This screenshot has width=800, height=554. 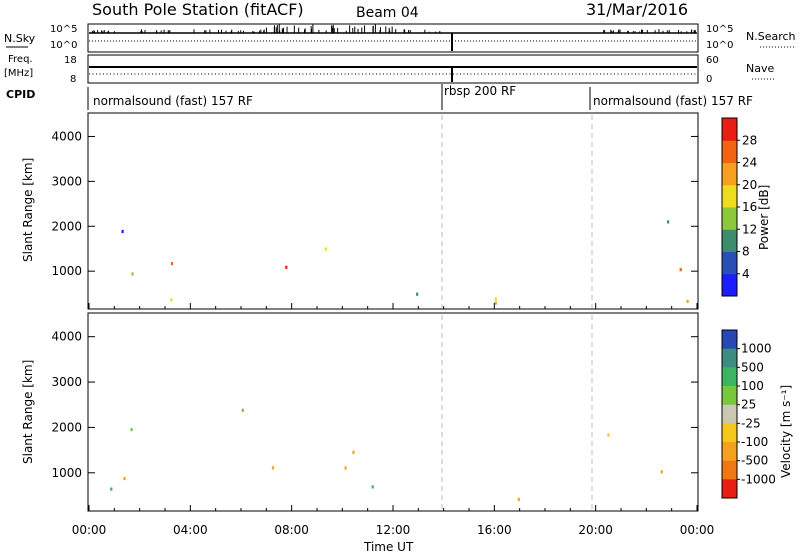 What do you see at coordinates (712, 60) in the screenshot?
I see `nave-tick-top: 60` at bounding box center [712, 60].